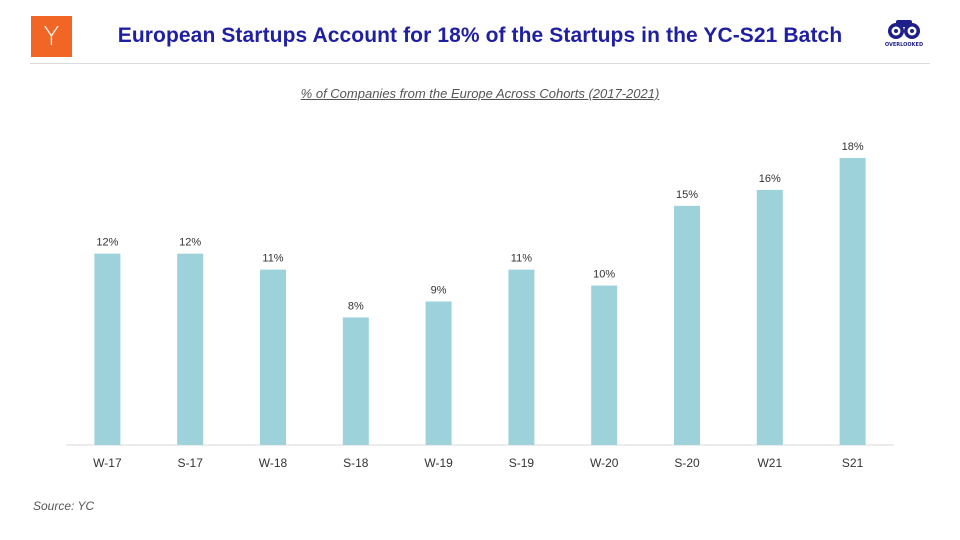 The width and height of the screenshot is (960, 540). What do you see at coordinates (769, 463) in the screenshot?
I see `x-tick-label-W21: W21` at bounding box center [769, 463].